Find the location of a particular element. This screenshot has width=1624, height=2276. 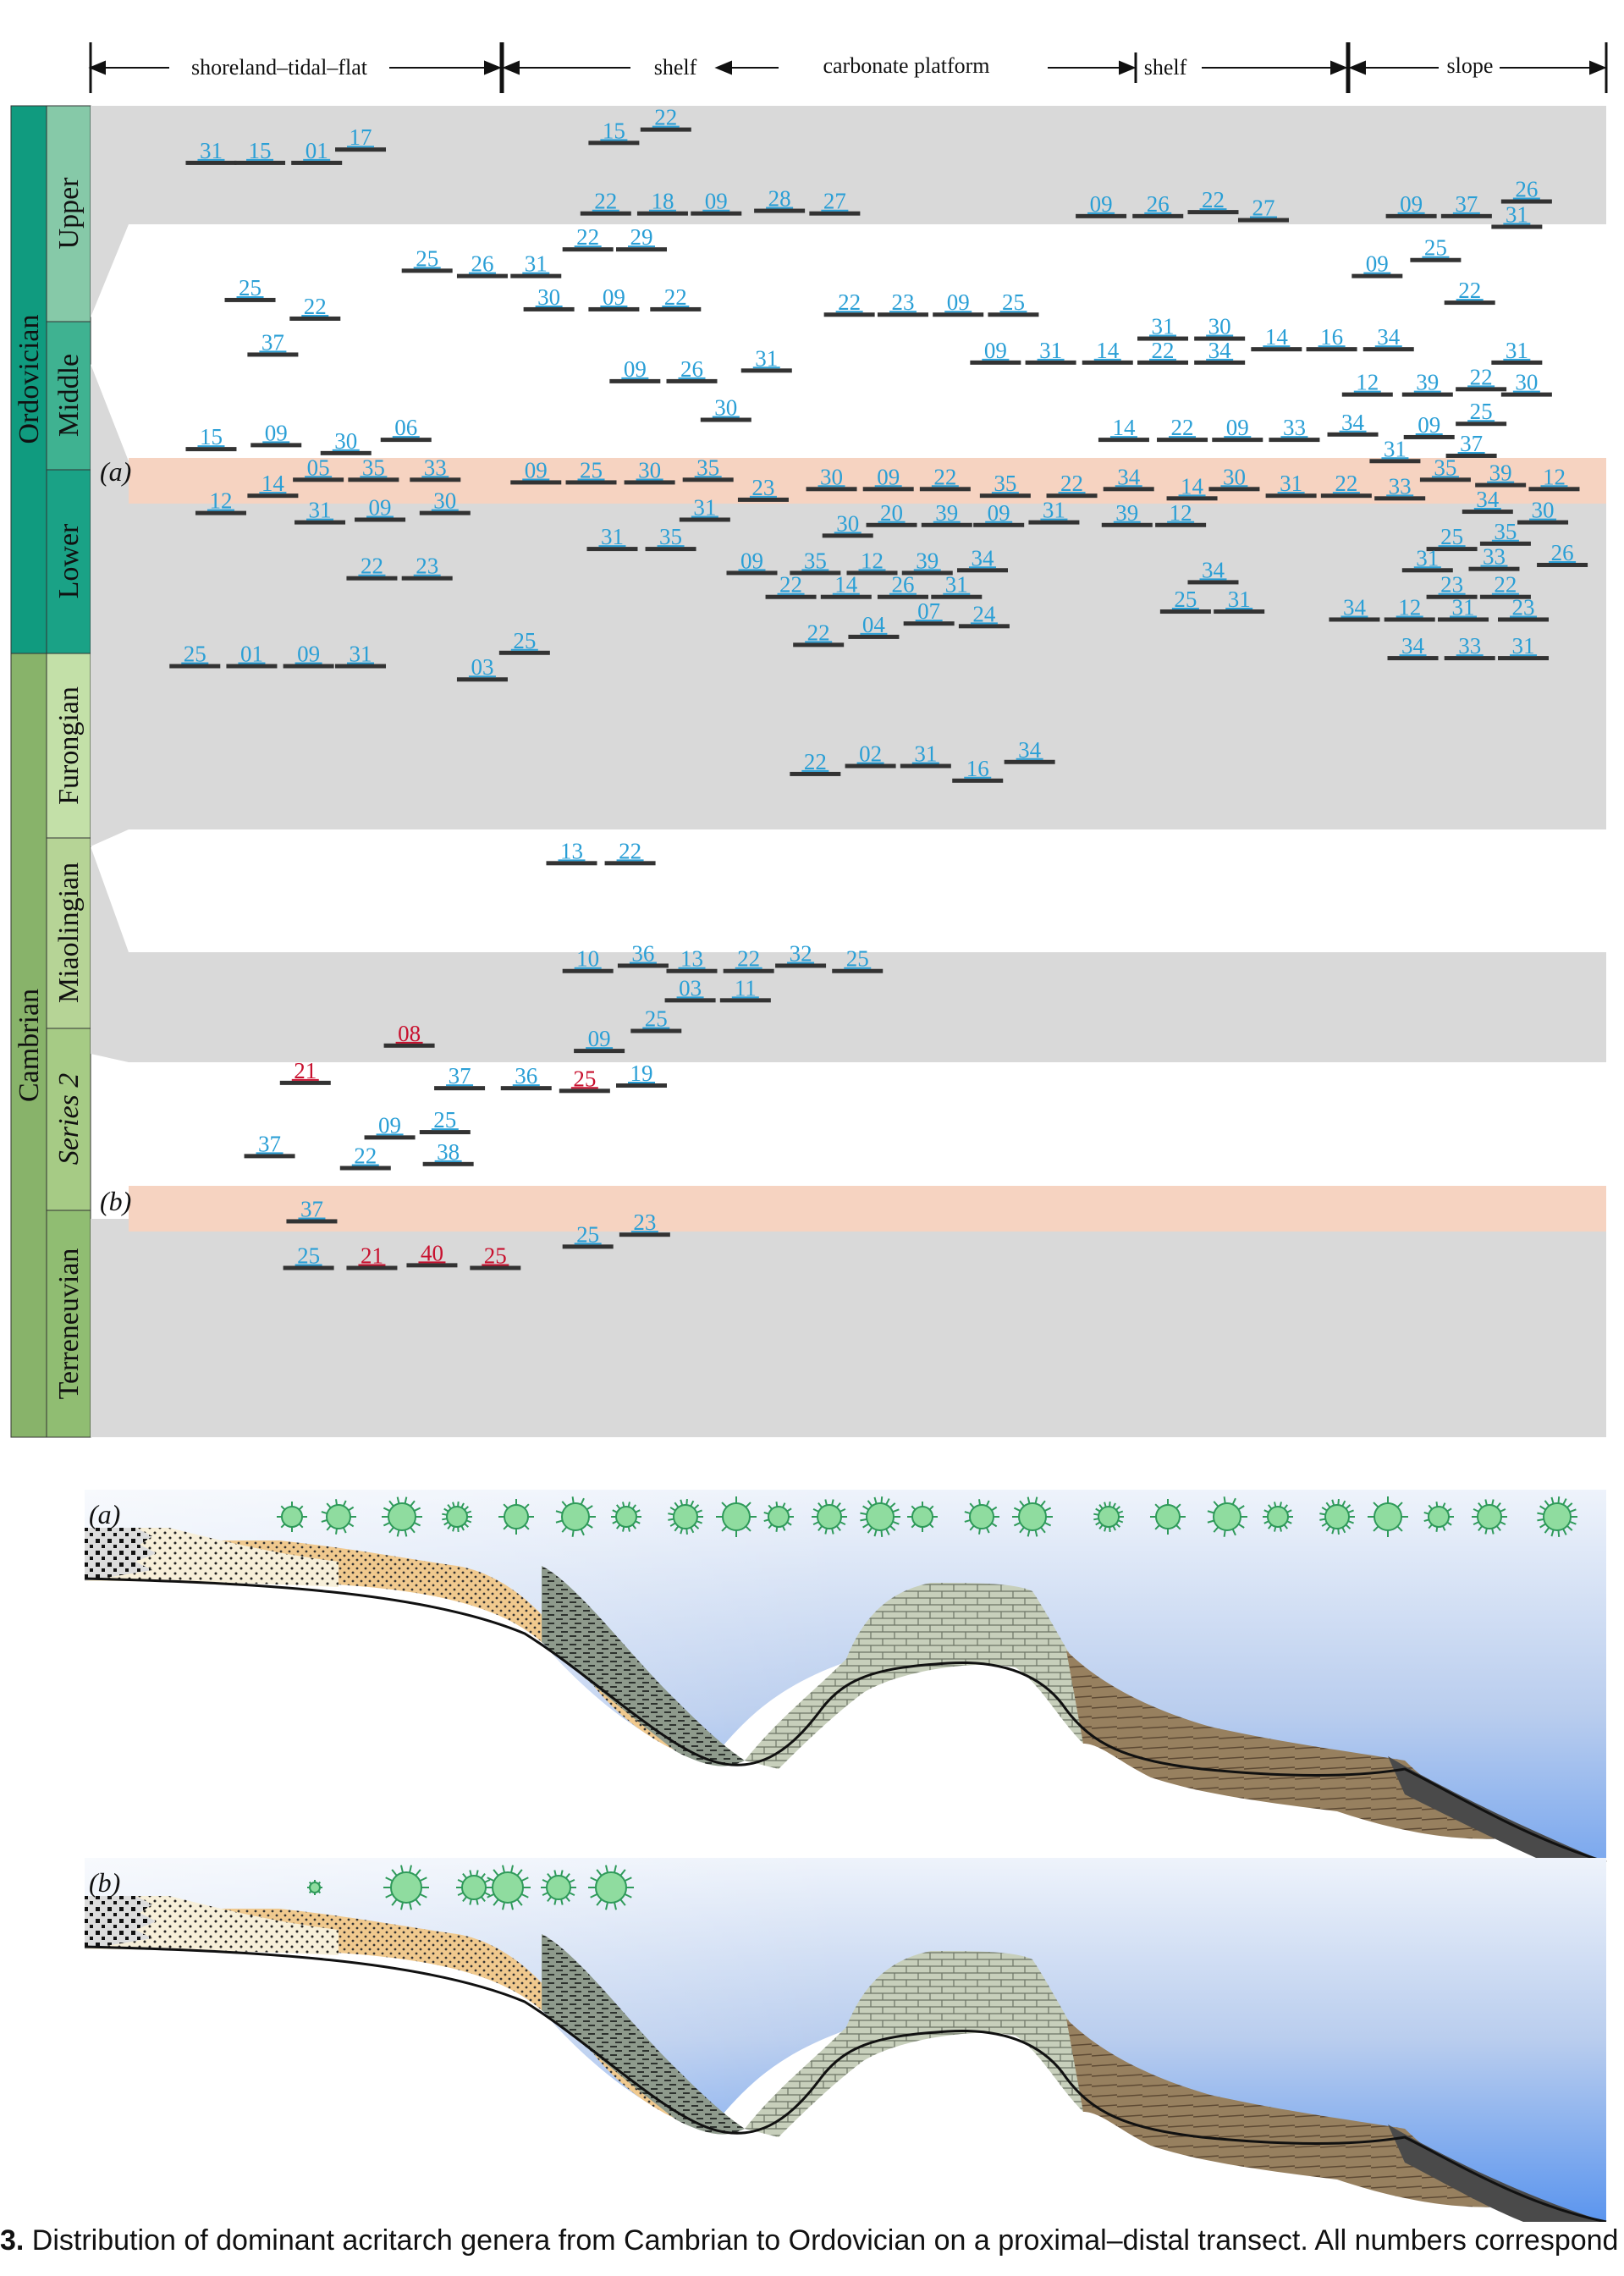

taxon-marker: 36 is located at coordinates (643, 954).